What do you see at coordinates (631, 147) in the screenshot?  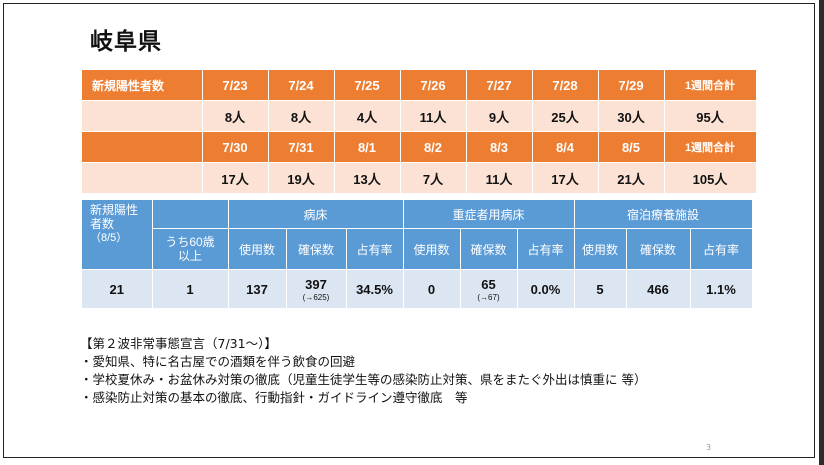 I see `date-cell: 8/5` at bounding box center [631, 147].